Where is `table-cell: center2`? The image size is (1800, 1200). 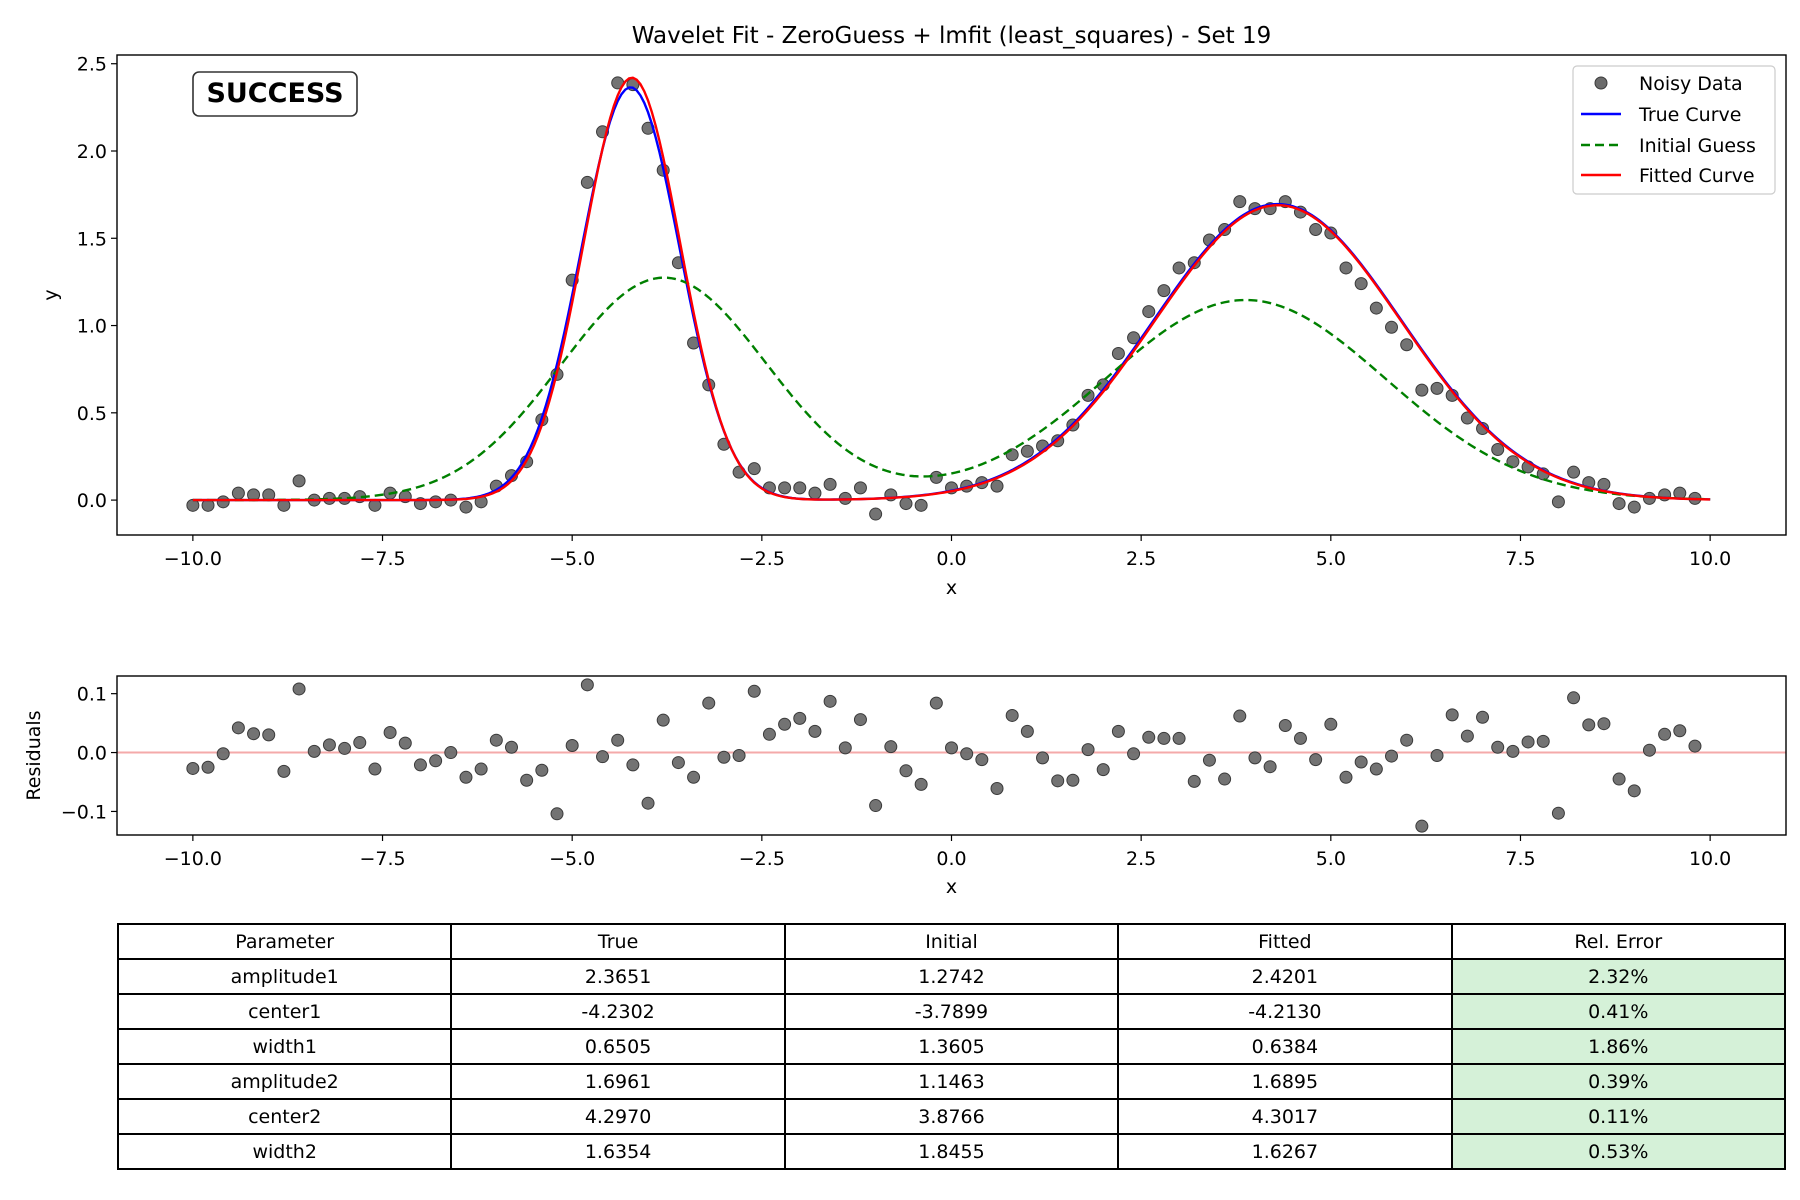
table-cell: center2 is located at coordinates (284, 1116).